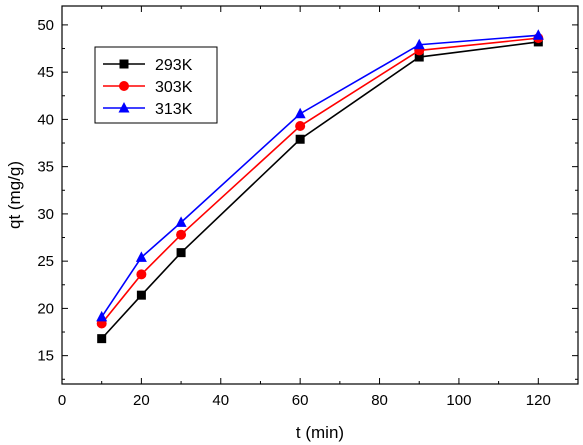 This screenshot has width=583, height=445. Describe the element at coordinates (45, 356) in the screenshot. I see `y-tick-label: 15` at that location.